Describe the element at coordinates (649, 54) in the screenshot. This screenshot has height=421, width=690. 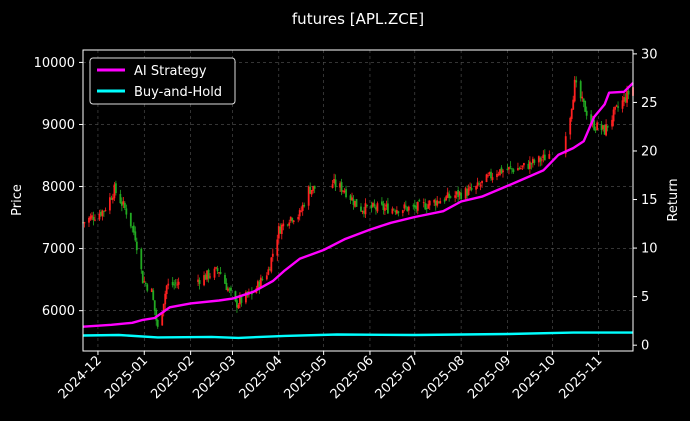
I see `y-right-tick-label: 30` at that location.